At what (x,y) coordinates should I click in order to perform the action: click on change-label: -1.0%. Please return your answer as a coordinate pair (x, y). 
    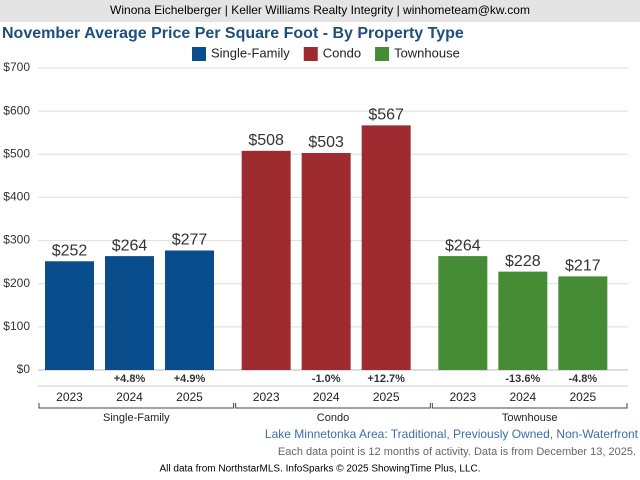
    Looking at the image, I should click on (326, 379).